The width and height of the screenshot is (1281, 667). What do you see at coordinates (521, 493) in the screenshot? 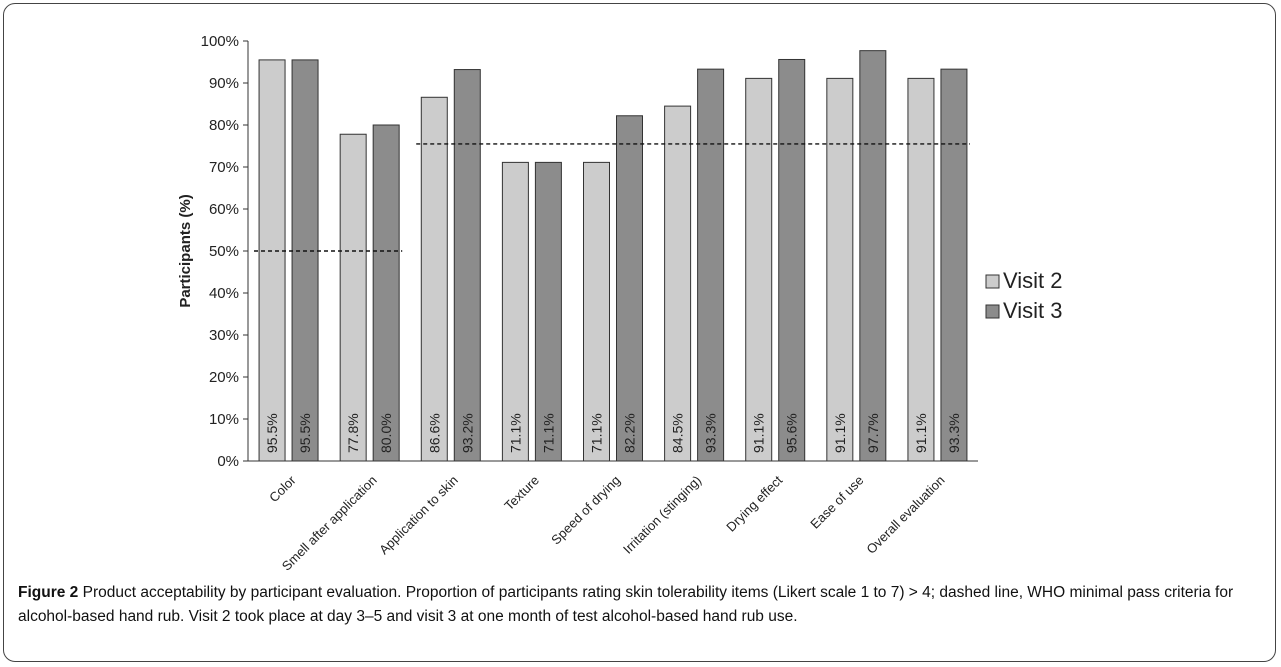
I see `x-tick-label: Texture` at bounding box center [521, 493].